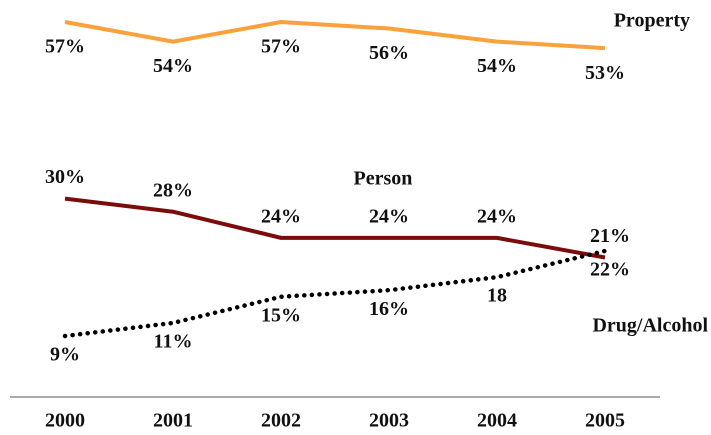 This screenshot has height=435, width=711. What do you see at coordinates (610, 236) in the screenshot?
I see `data-label: 21%` at bounding box center [610, 236].